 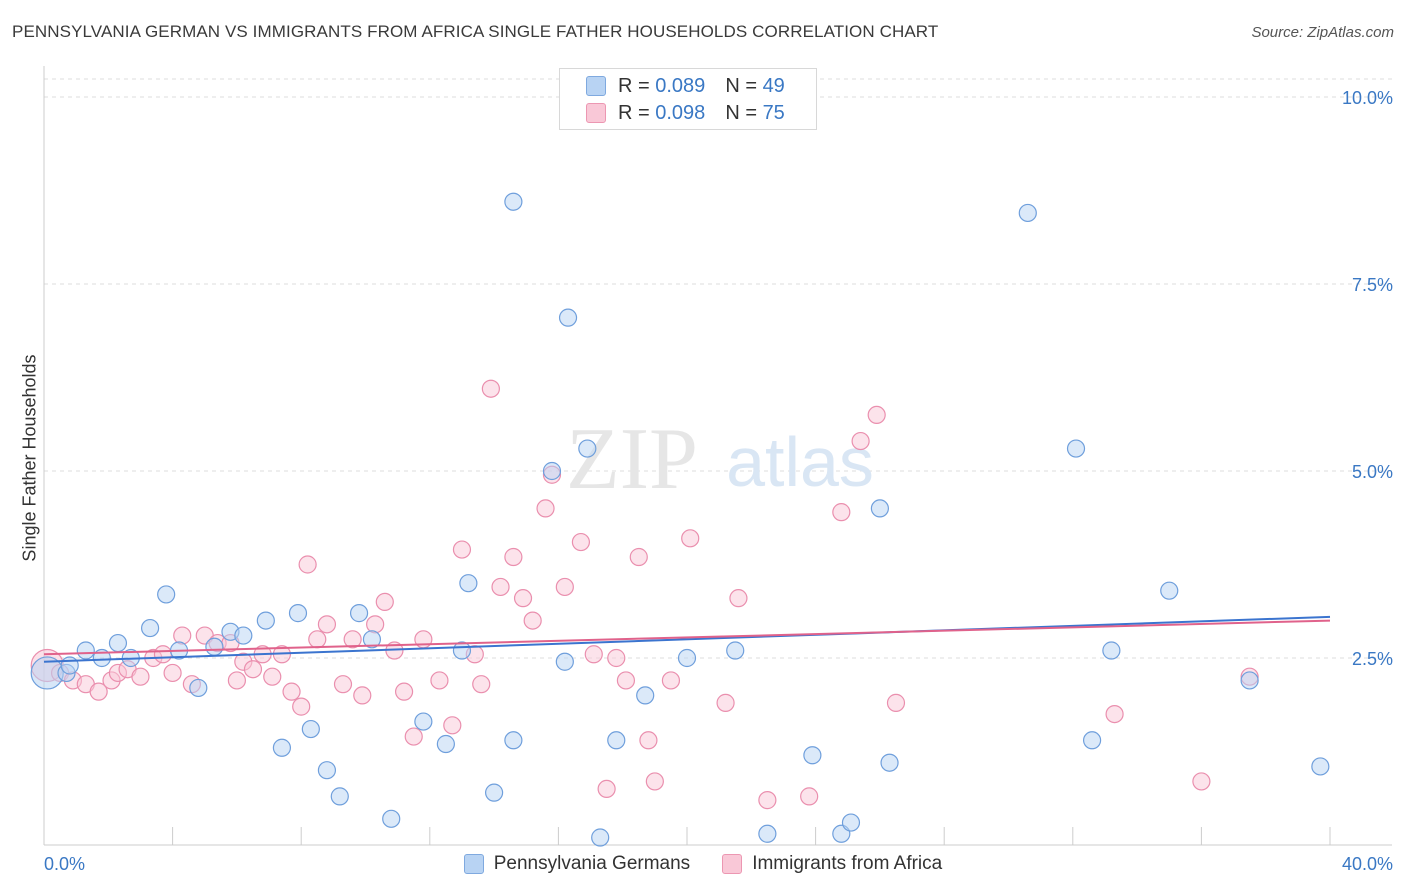 I want to click on watermark-zip: ZIP, so click(x=632, y=459).